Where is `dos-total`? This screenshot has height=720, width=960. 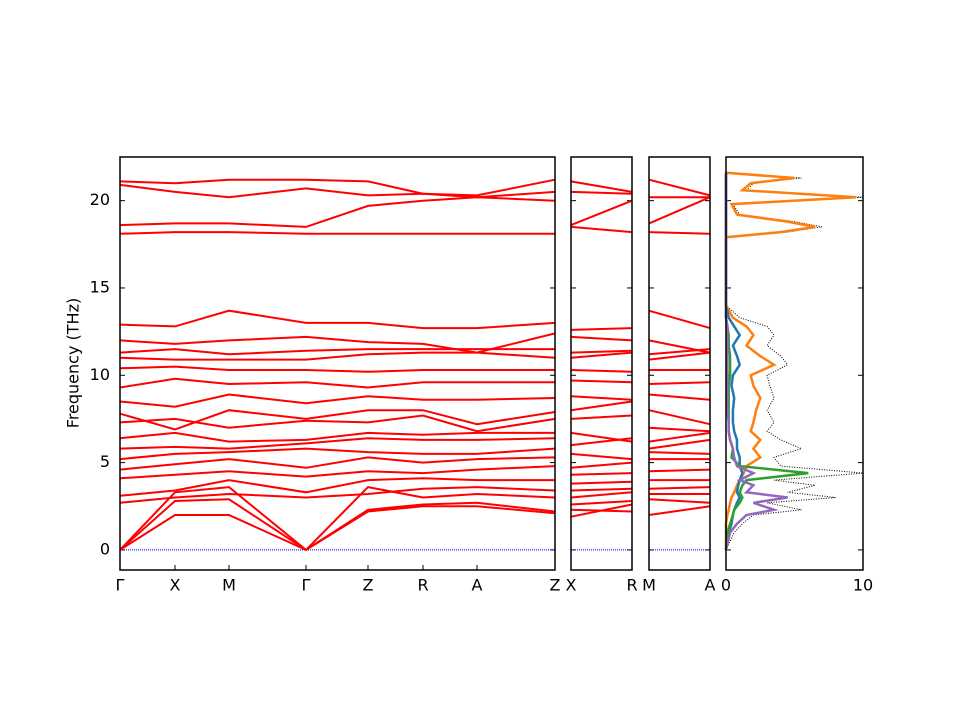 dos-total is located at coordinates (794, 361).